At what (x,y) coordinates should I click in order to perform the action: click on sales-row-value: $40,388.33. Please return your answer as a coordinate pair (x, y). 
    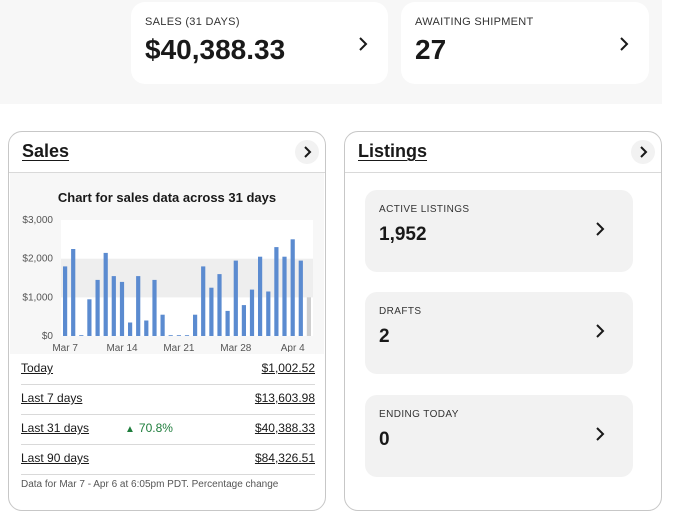
    Looking at the image, I should click on (284, 428).